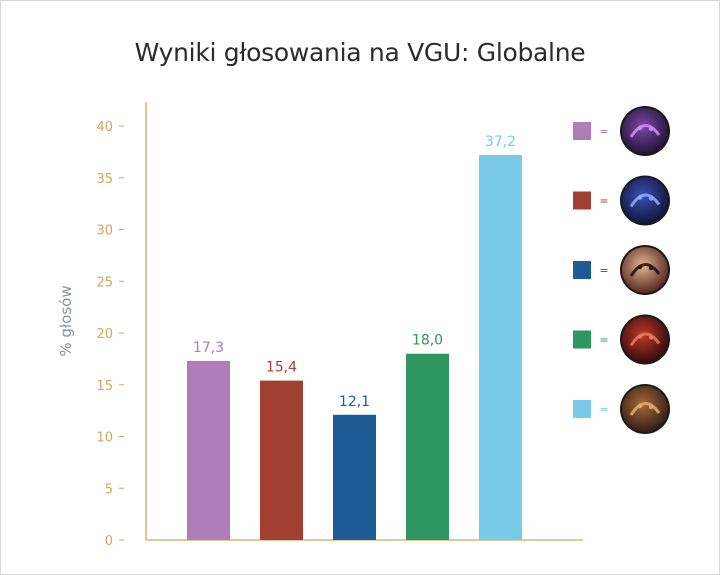 The width and height of the screenshot is (720, 575). I want to click on champion-portrait-purple-icon, so click(645, 131).